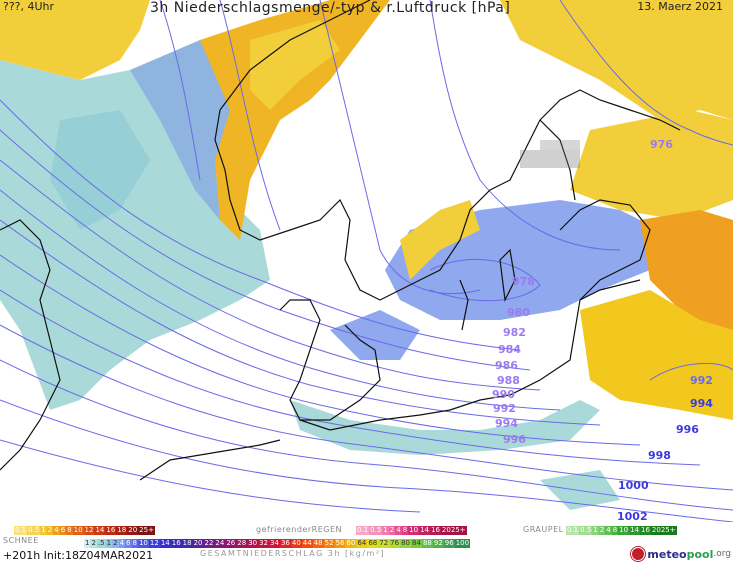  What do you see at coordinates (253, 543) in the screenshot?
I see `scale-cell: 30` at bounding box center [253, 543].